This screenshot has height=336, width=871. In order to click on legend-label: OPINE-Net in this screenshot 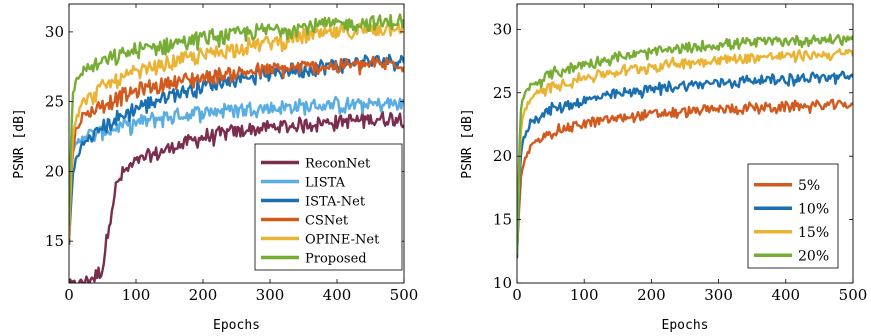, I will do `click(342, 240)`.